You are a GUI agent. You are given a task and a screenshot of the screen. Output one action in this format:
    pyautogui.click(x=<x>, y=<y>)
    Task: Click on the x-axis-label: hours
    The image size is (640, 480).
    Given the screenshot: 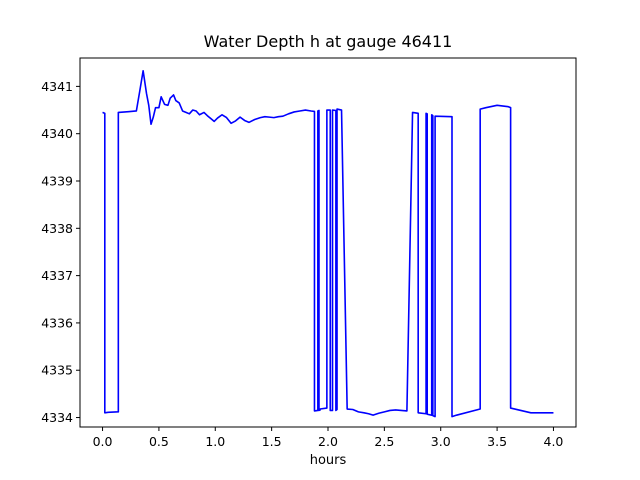 What is the action you would take?
    pyautogui.click(x=328, y=460)
    